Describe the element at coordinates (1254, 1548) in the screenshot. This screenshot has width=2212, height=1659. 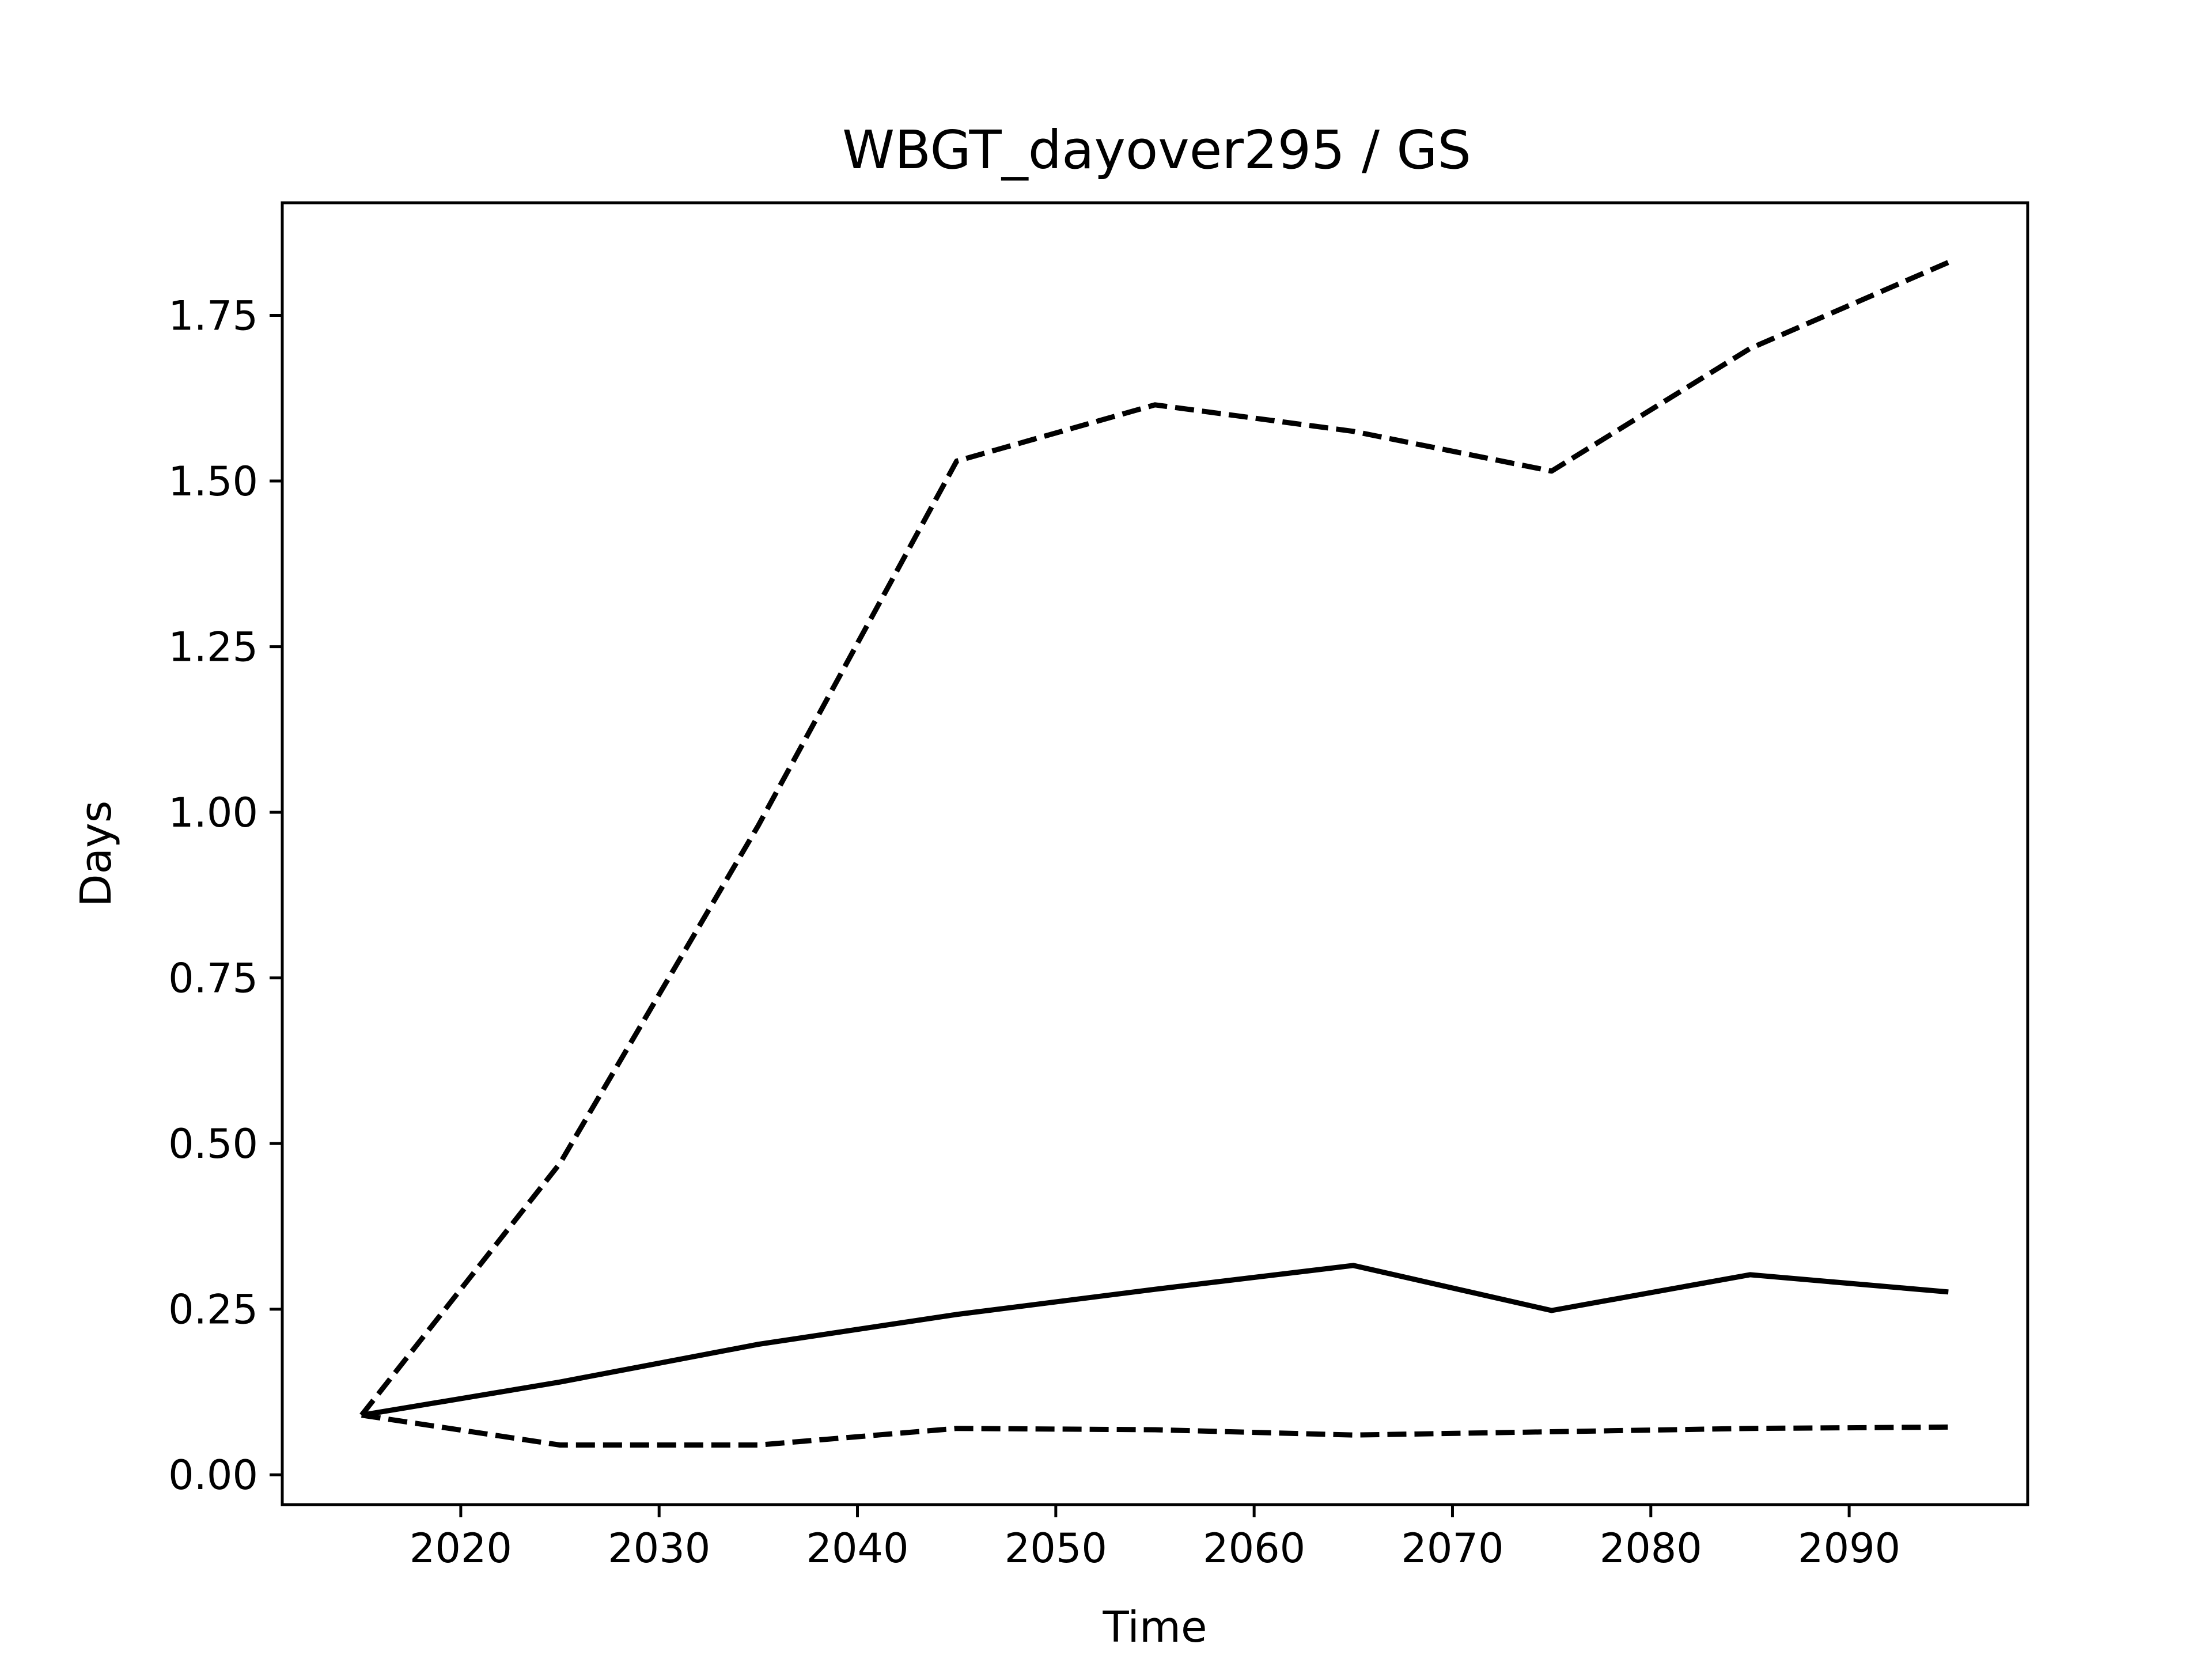
I see `x-tick-label: 2060` at that location.